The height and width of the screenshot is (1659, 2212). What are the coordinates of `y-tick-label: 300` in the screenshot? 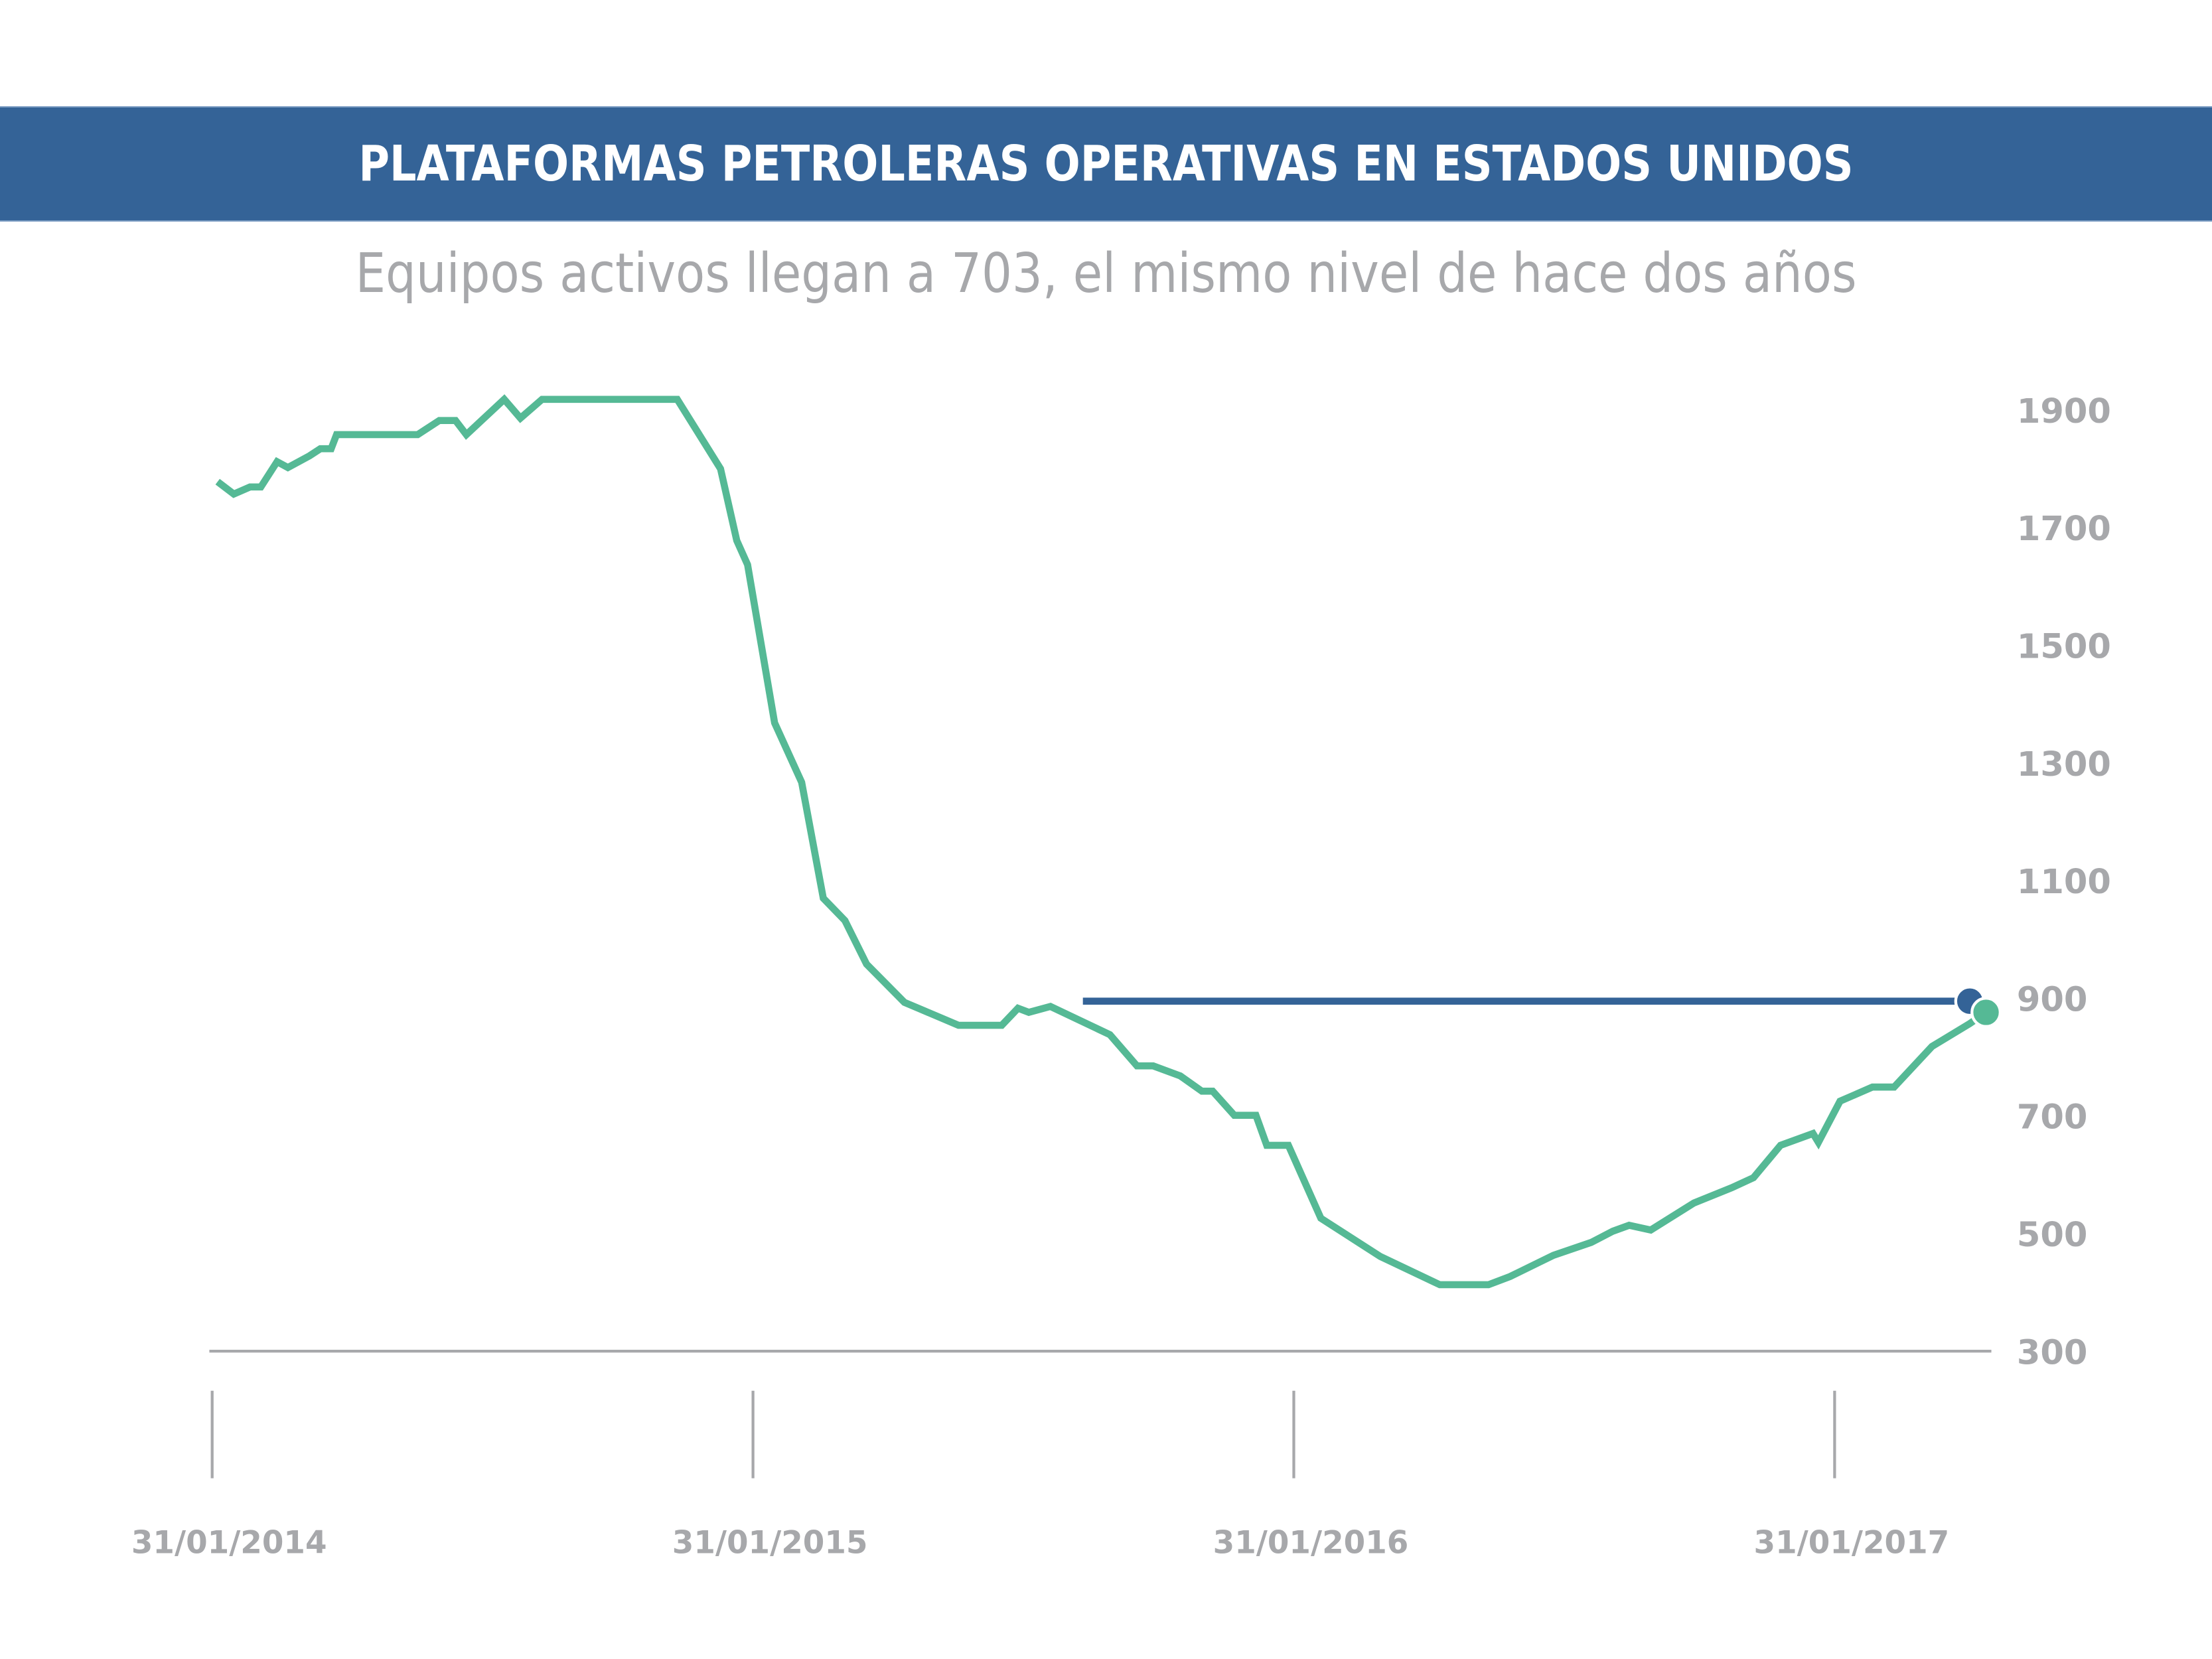 It's located at (2053, 1352).